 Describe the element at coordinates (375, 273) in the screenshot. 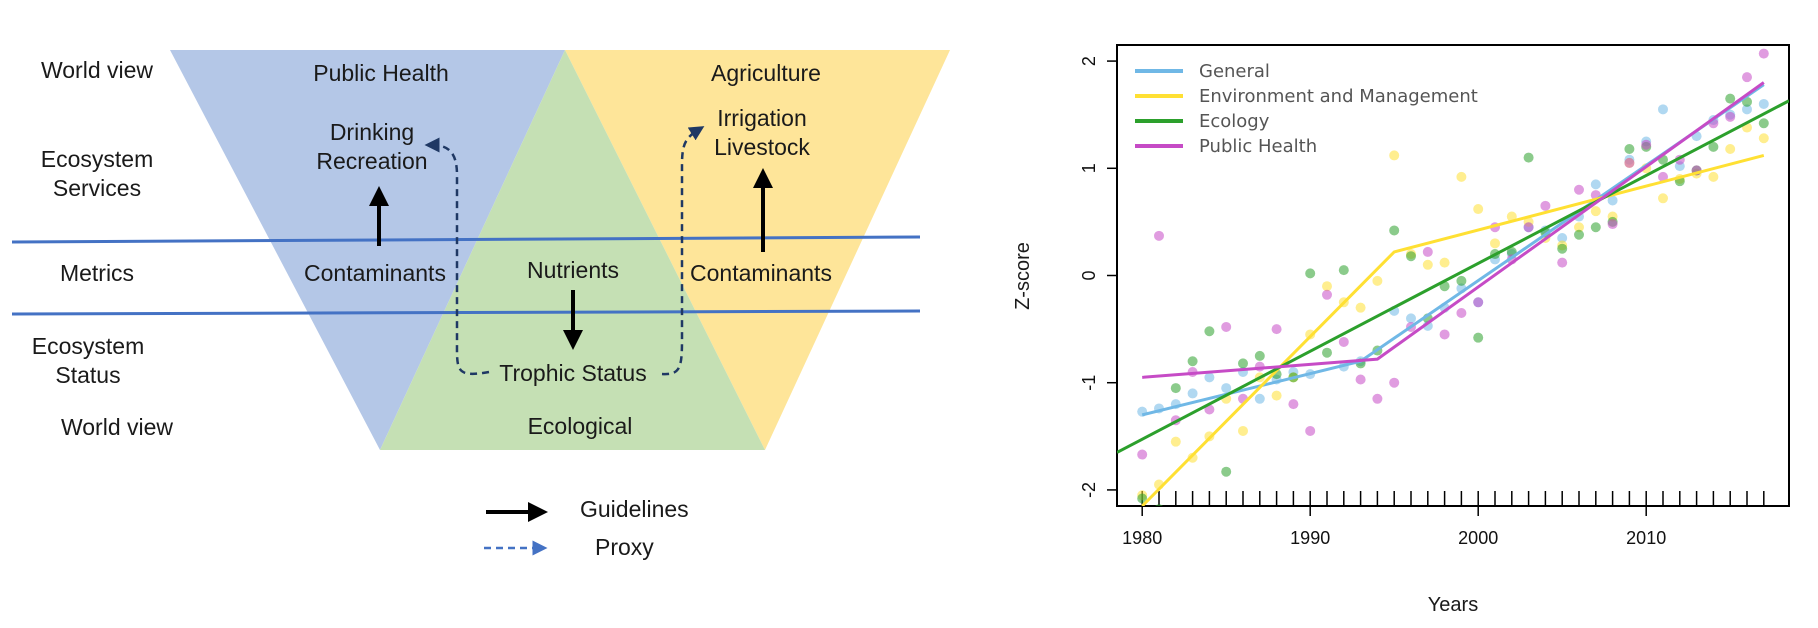

I see `public-health-metric: Contaminants` at that location.